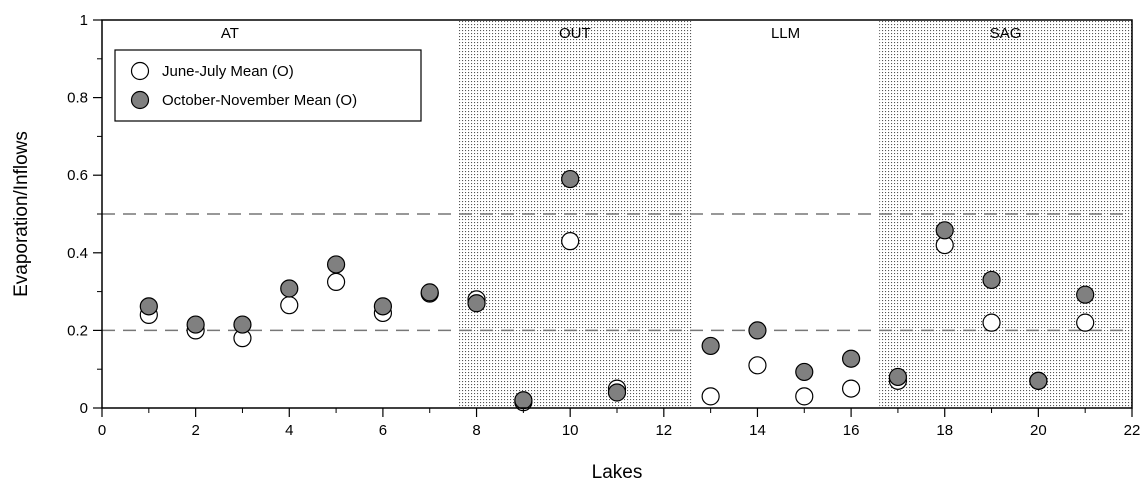 This screenshot has width=1145, height=486. What do you see at coordinates (195, 430) in the screenshot?
I see `x-tick-label: 2` at bounding box center [195, 430].